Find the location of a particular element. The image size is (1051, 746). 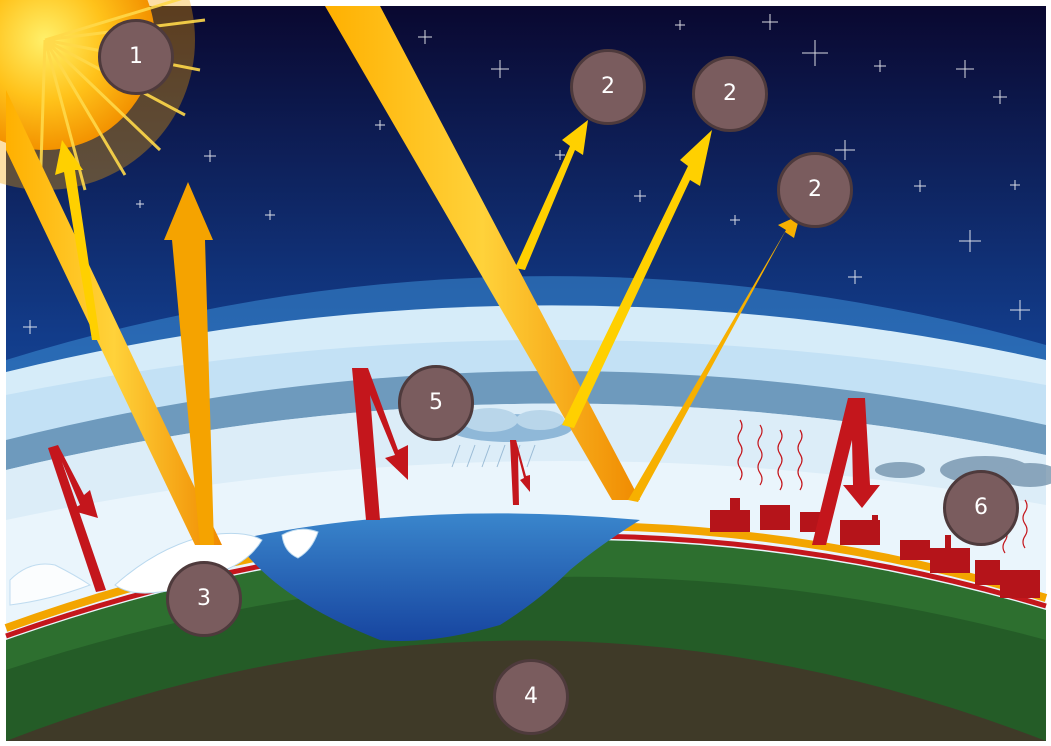

marker-2-a-label: 2 is located at coordinates (608, 86).